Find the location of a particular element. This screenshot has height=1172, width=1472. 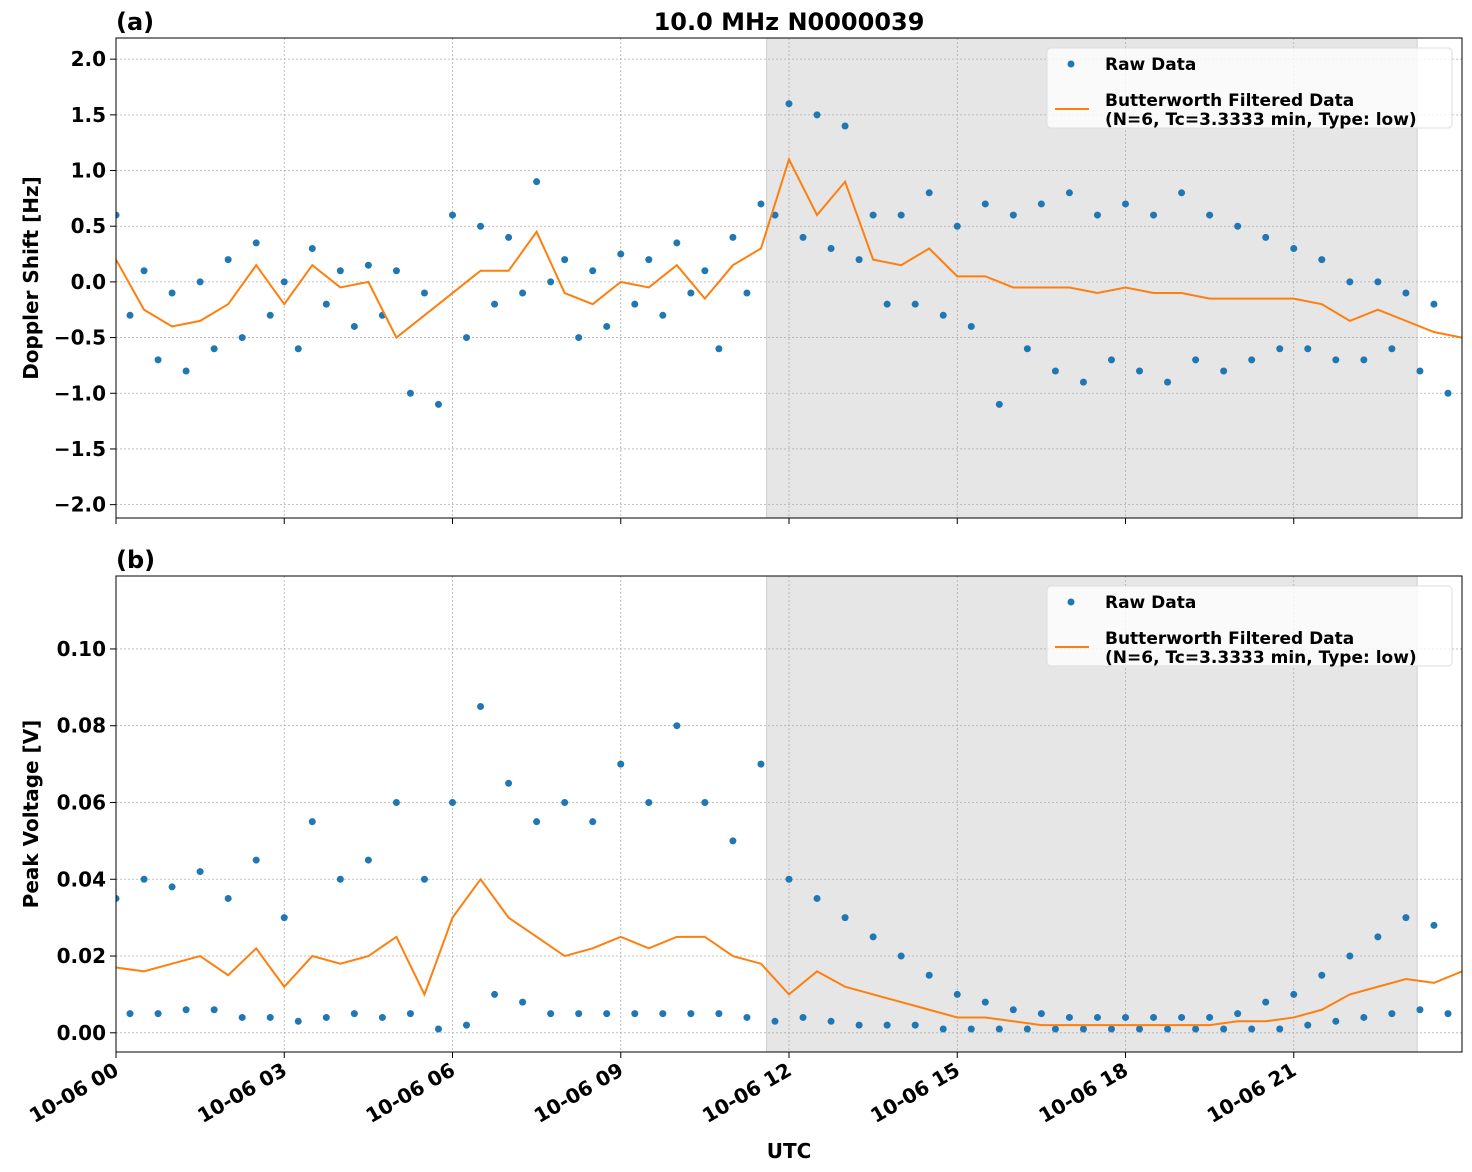

y-tick-label: 1.0 is located at coordinates (88, 171).